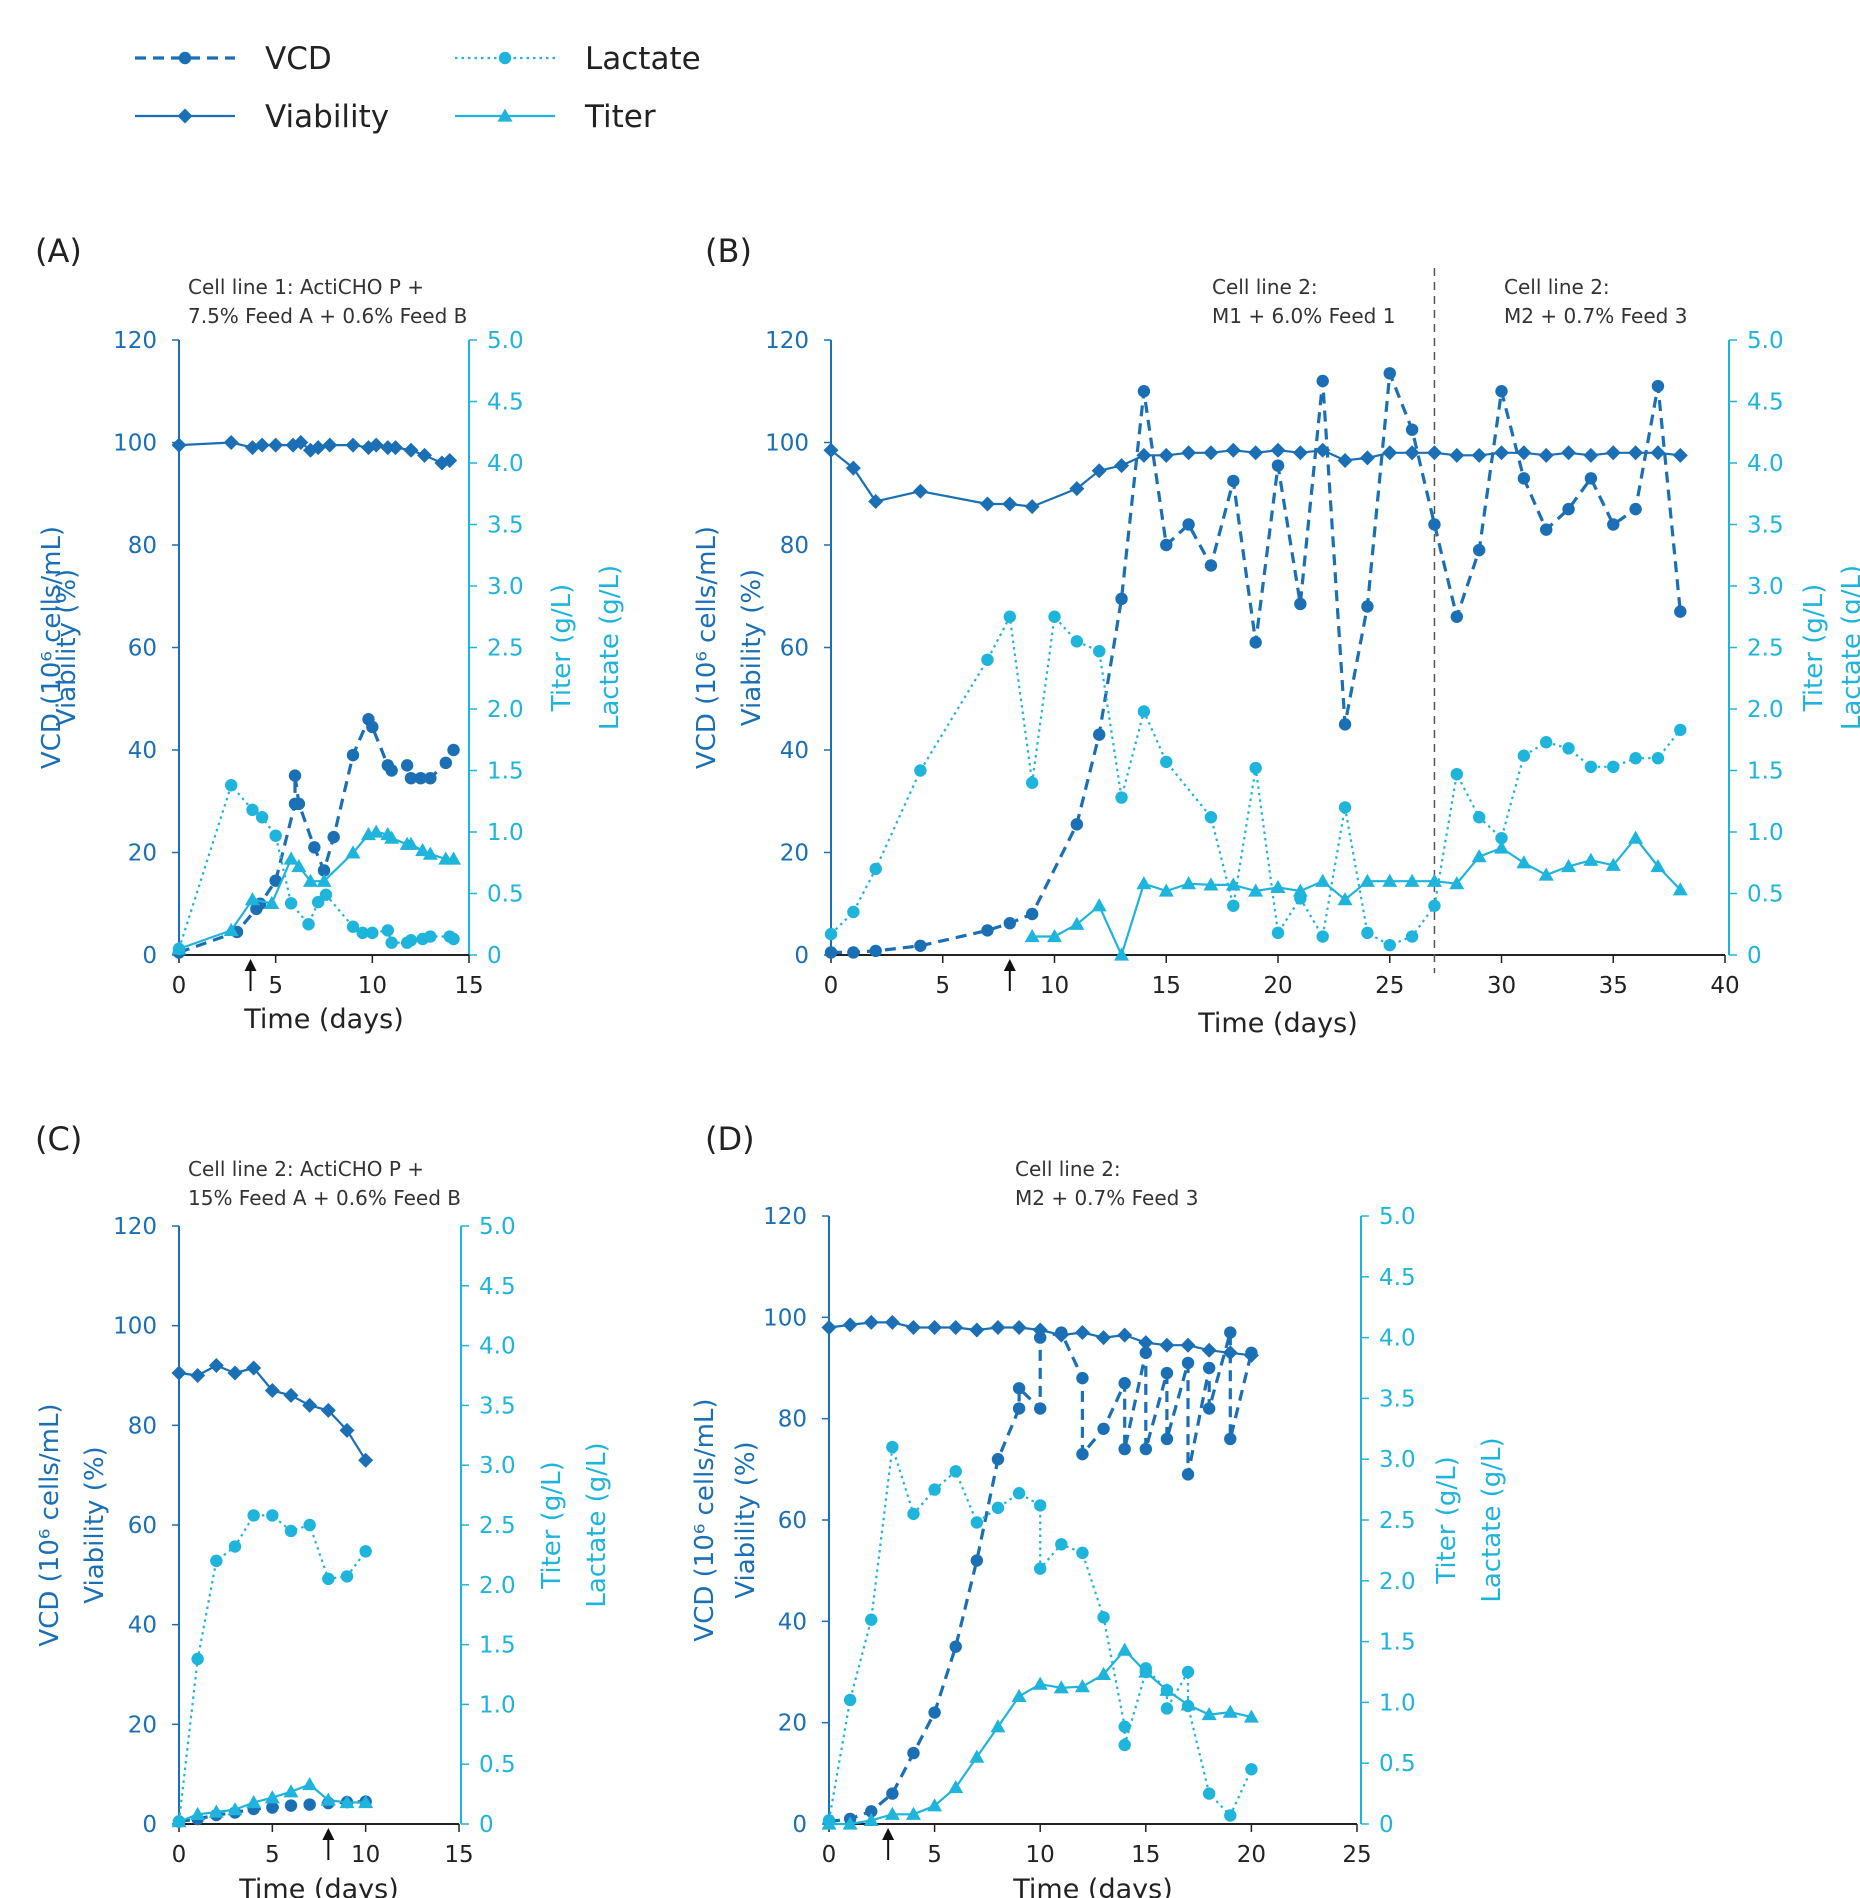  What do you see at coordinates (705, 1519) in the screenshot?
I see `y-axis-title-left: VCD (10⁶ cells/mL)` at bounding box center [705, 1519].